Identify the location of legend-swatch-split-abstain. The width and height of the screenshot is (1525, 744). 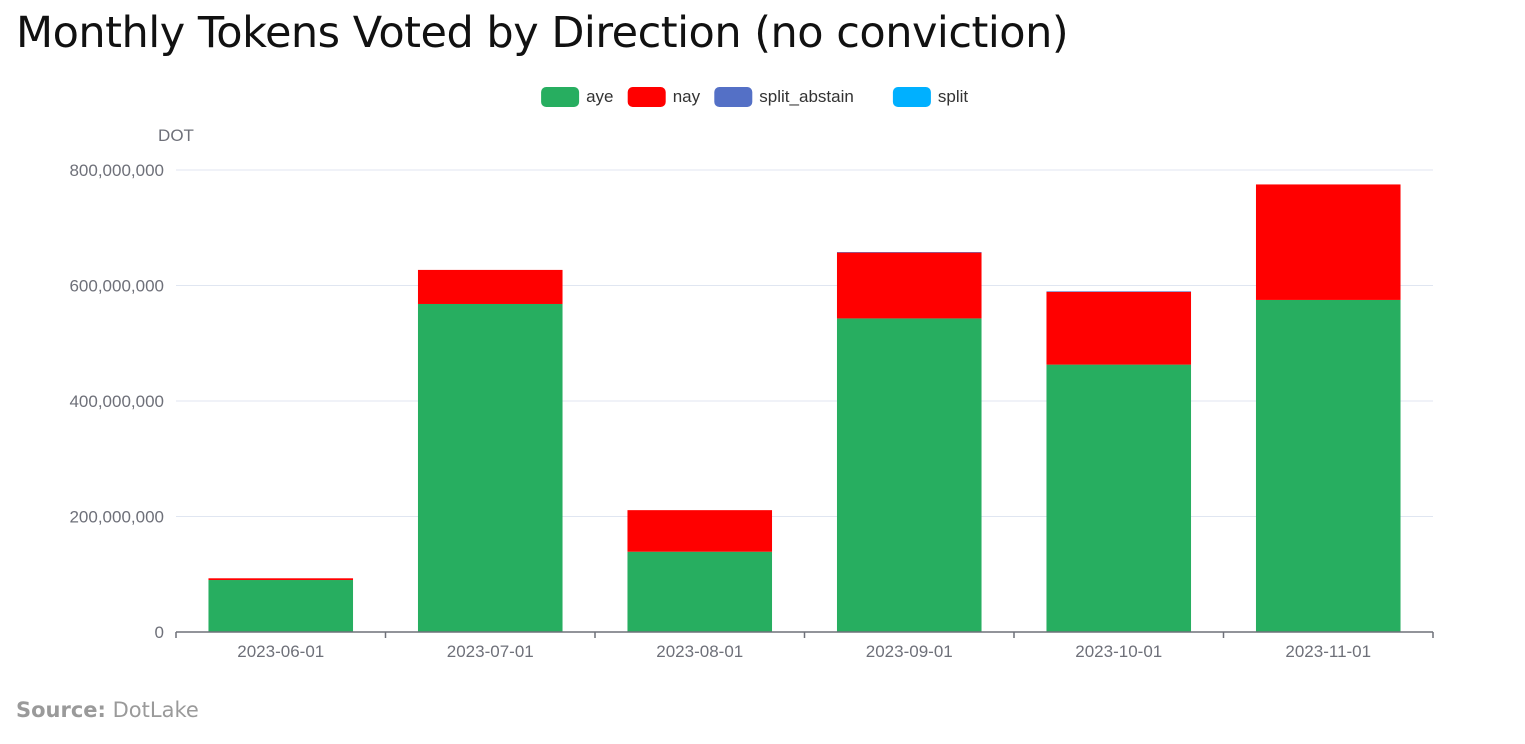
(733, 97).